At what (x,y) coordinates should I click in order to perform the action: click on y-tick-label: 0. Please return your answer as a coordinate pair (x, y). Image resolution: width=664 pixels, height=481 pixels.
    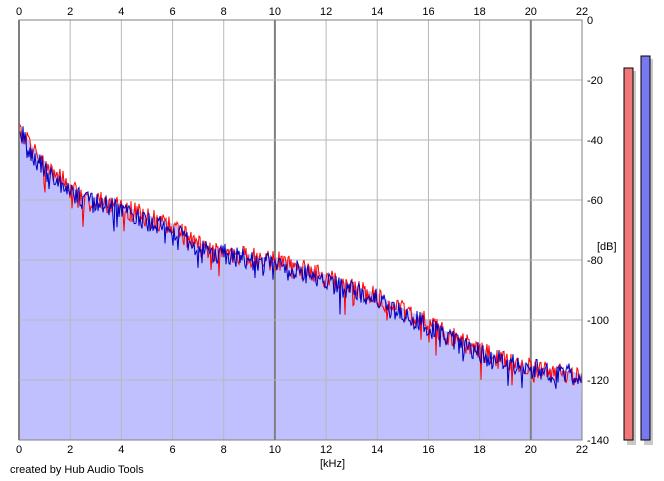
    Looking at the image, I should click on (590, 21).